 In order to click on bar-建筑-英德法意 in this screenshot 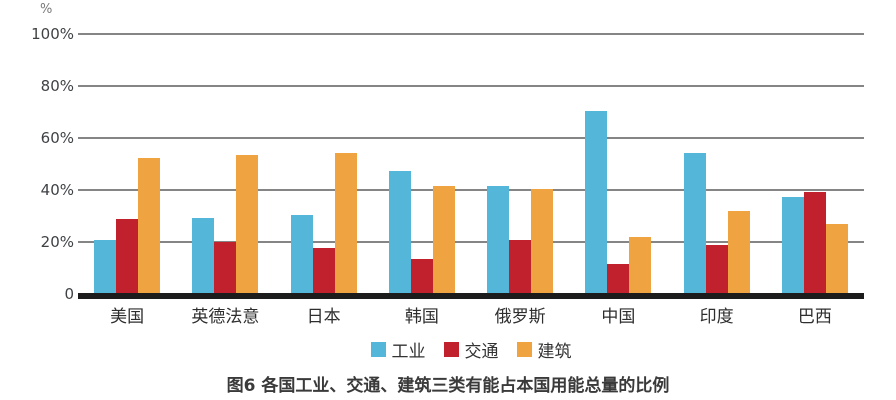, I will do `click(247, 224)`.